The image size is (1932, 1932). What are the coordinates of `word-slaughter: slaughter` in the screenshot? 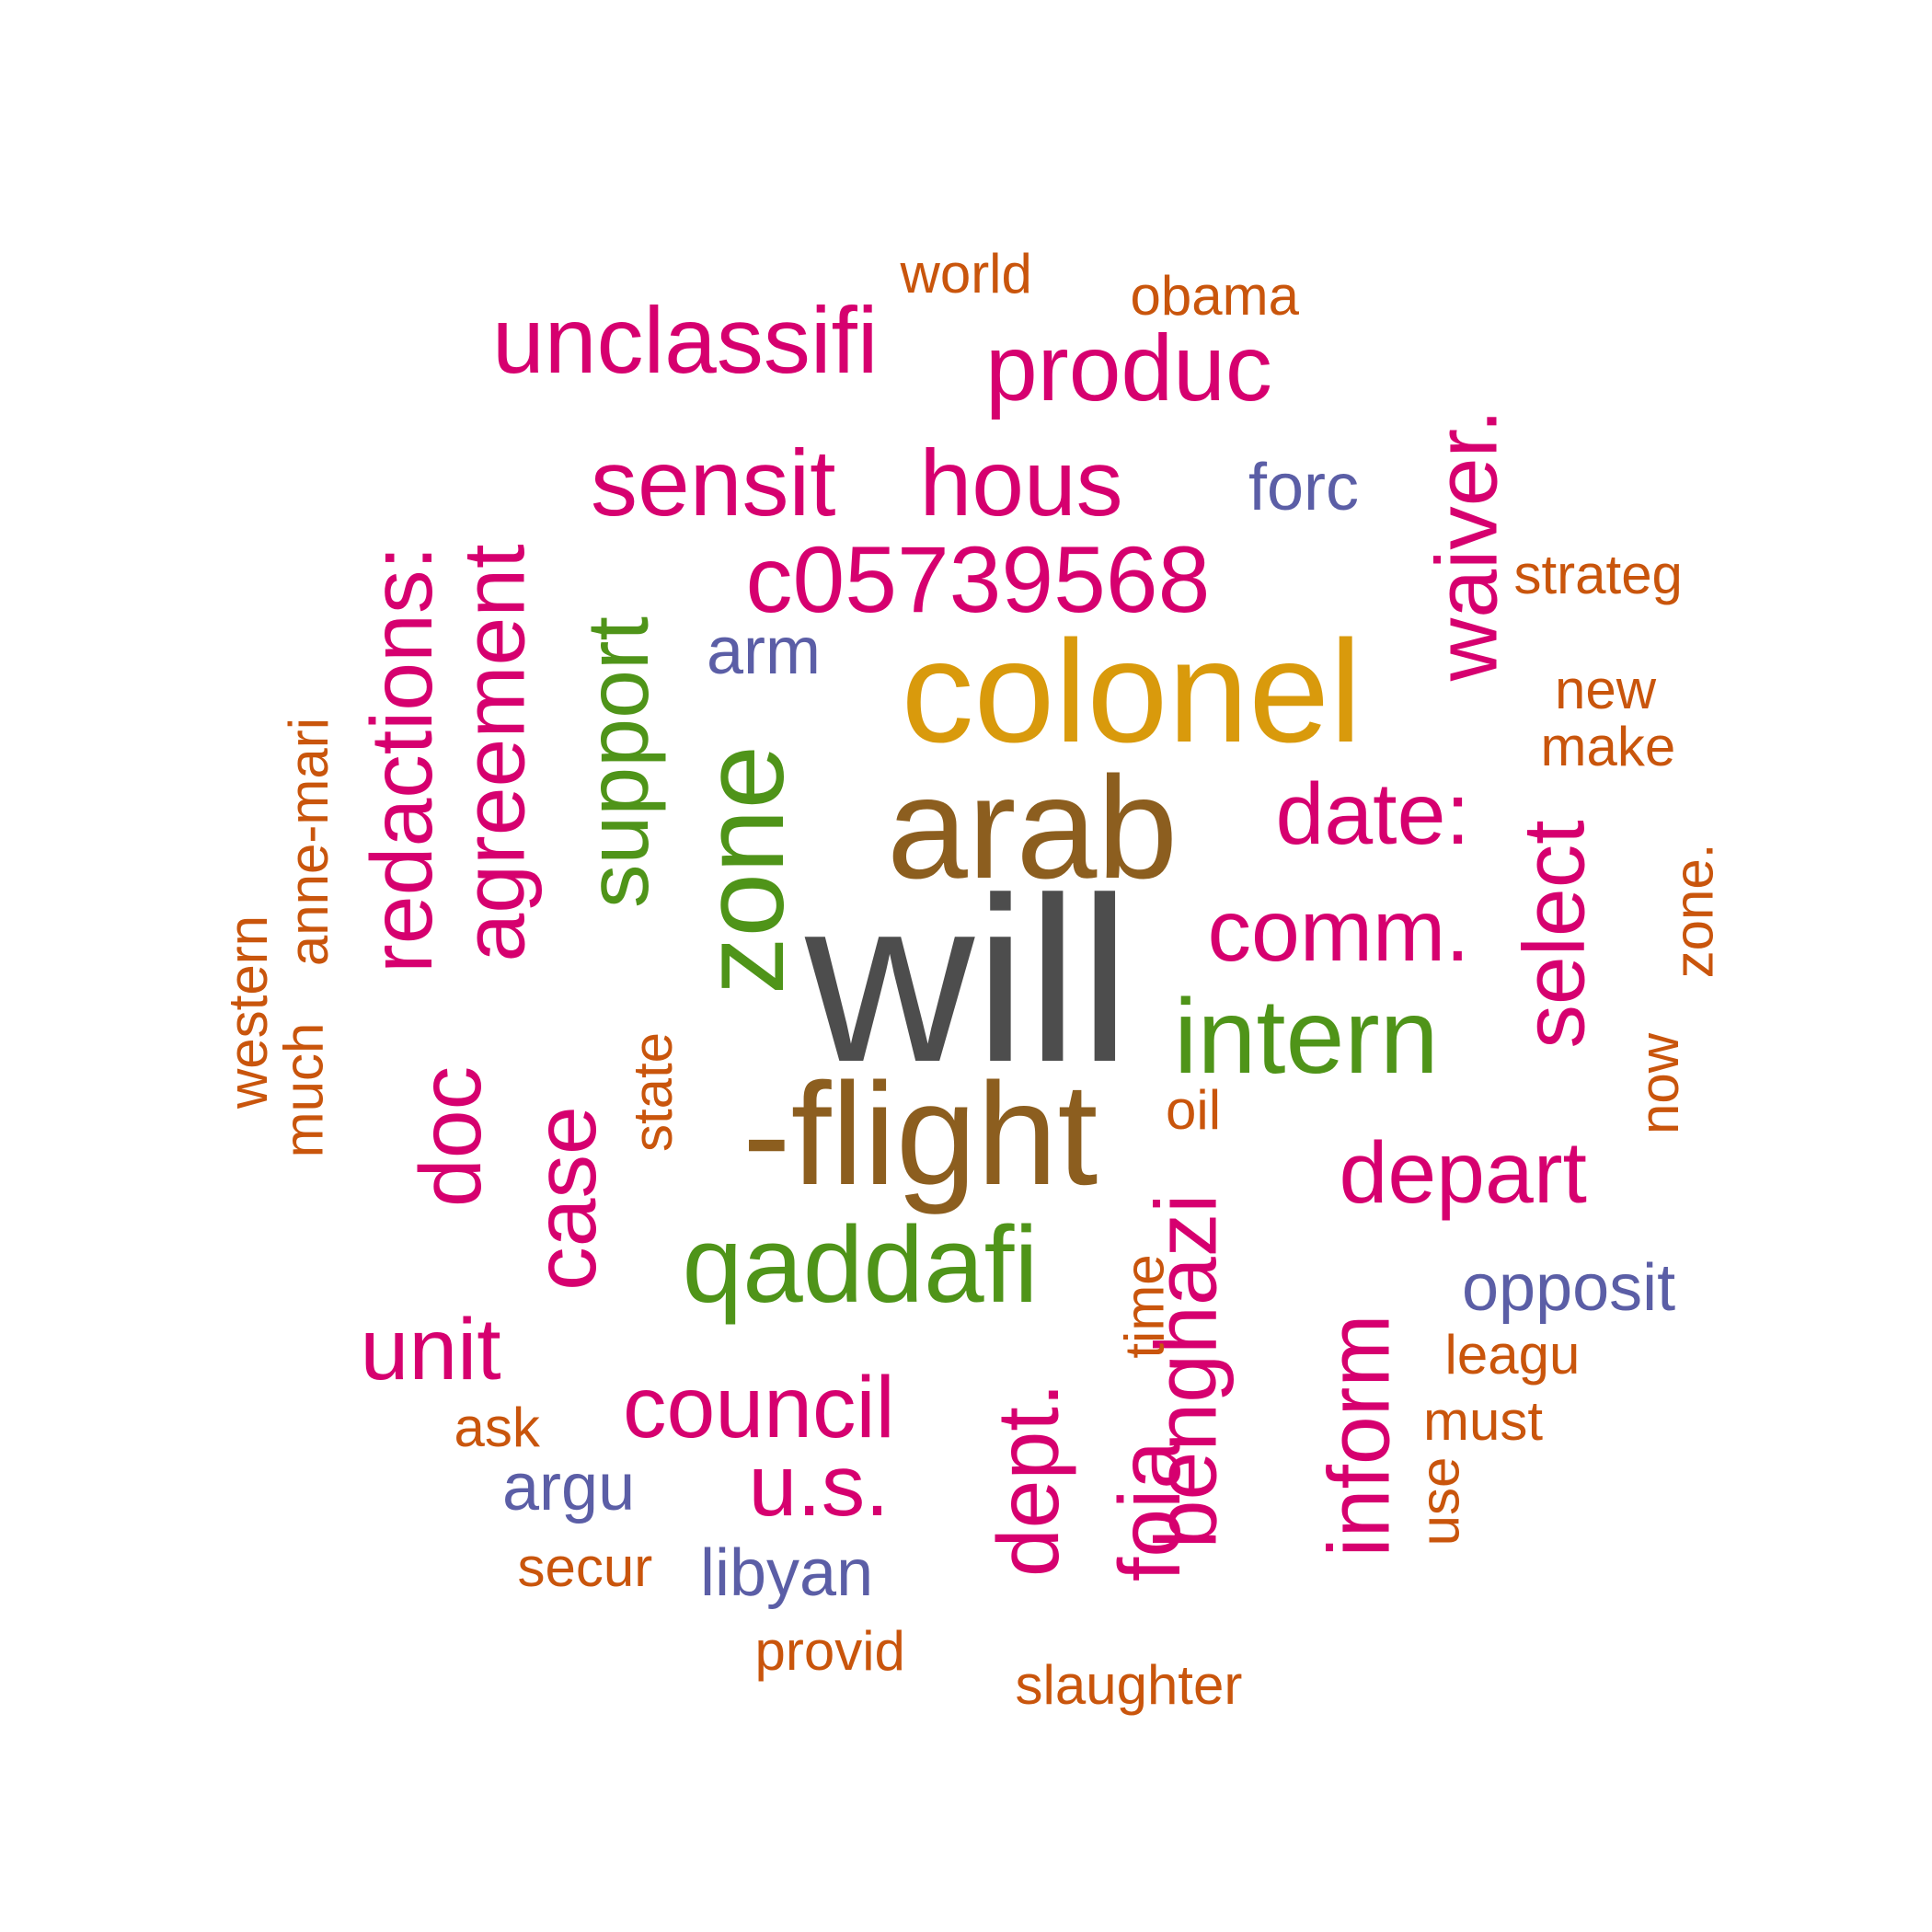 It's located at (1129, 1685).